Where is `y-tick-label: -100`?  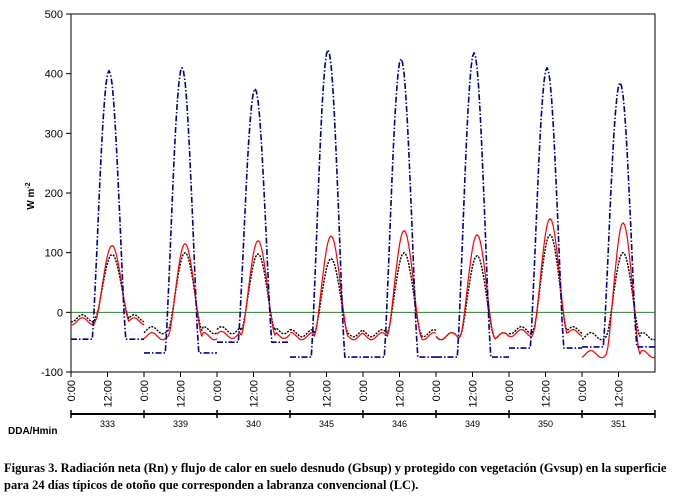
y-tick-label: -100 is located at coordinates (52, 373).